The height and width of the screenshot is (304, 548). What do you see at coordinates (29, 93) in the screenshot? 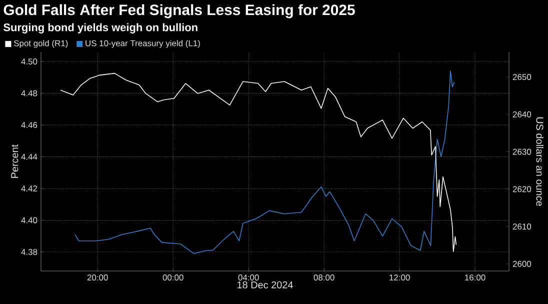
I see `y-tick-label: 4.48` at bounding box center [29, 93].